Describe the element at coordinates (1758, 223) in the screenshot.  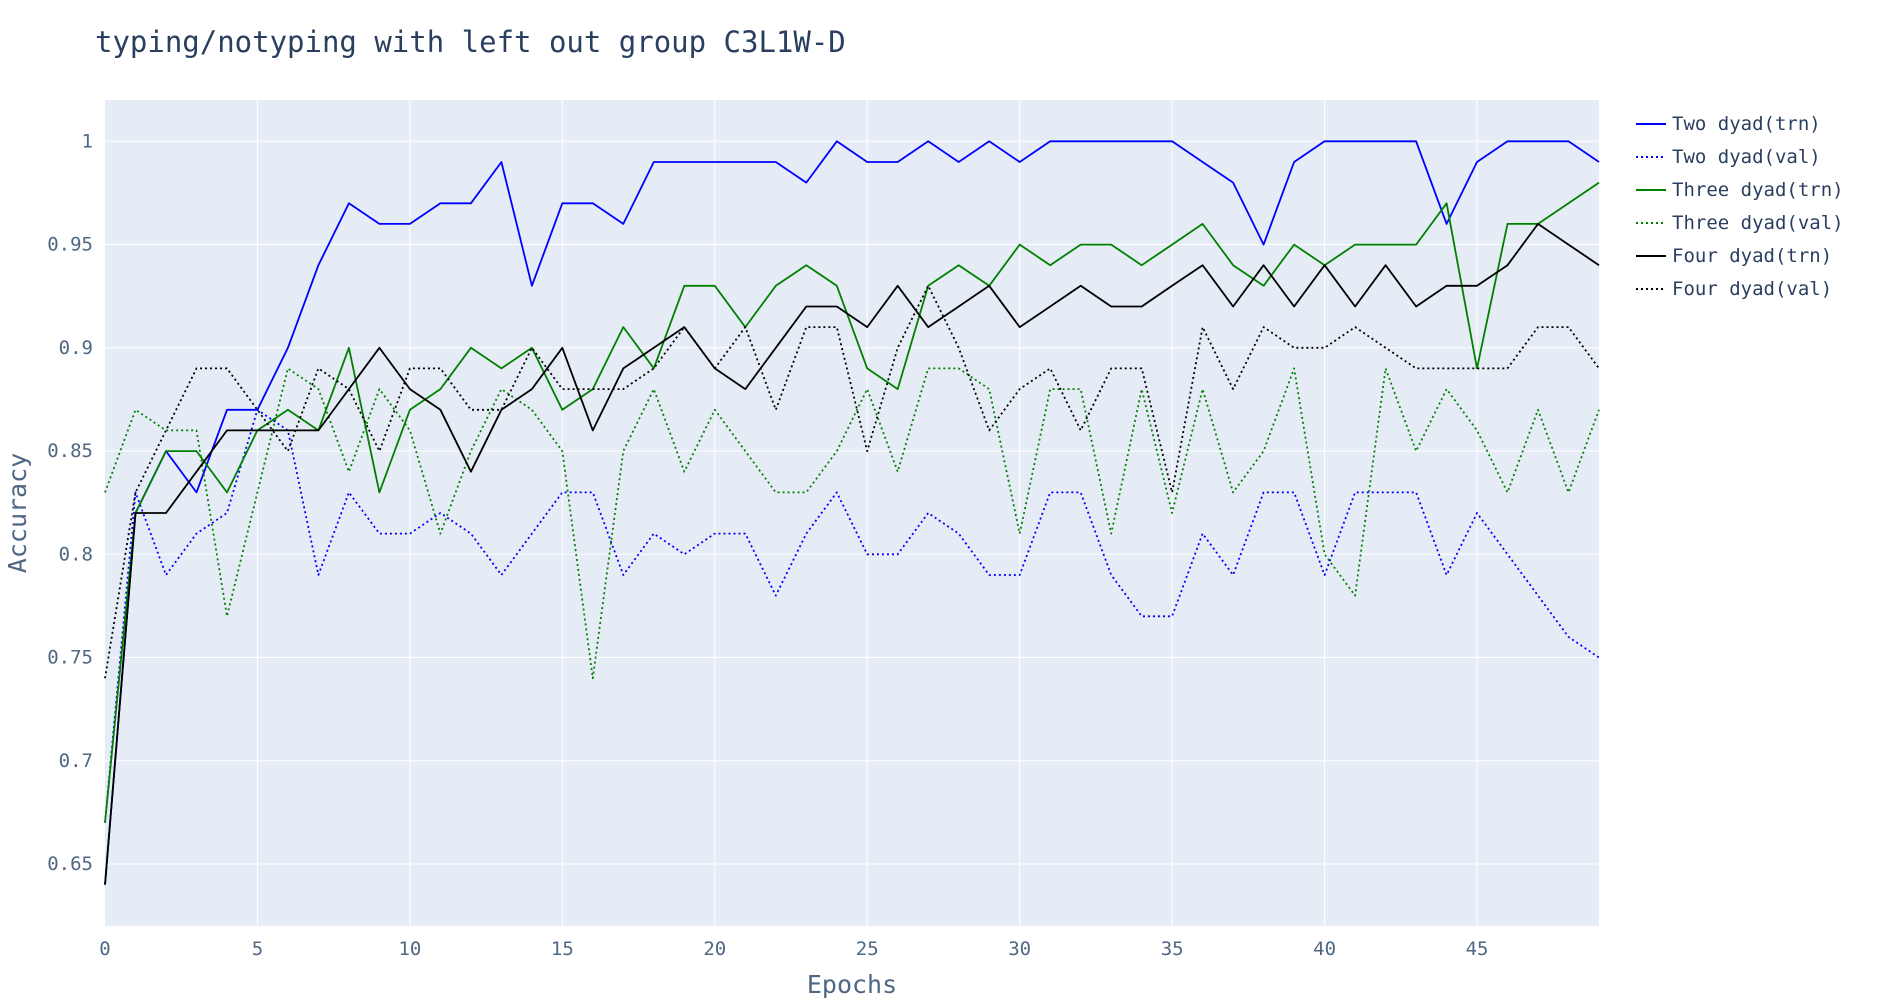
I see `legend-label-4: Three dyad(val)` at that location.